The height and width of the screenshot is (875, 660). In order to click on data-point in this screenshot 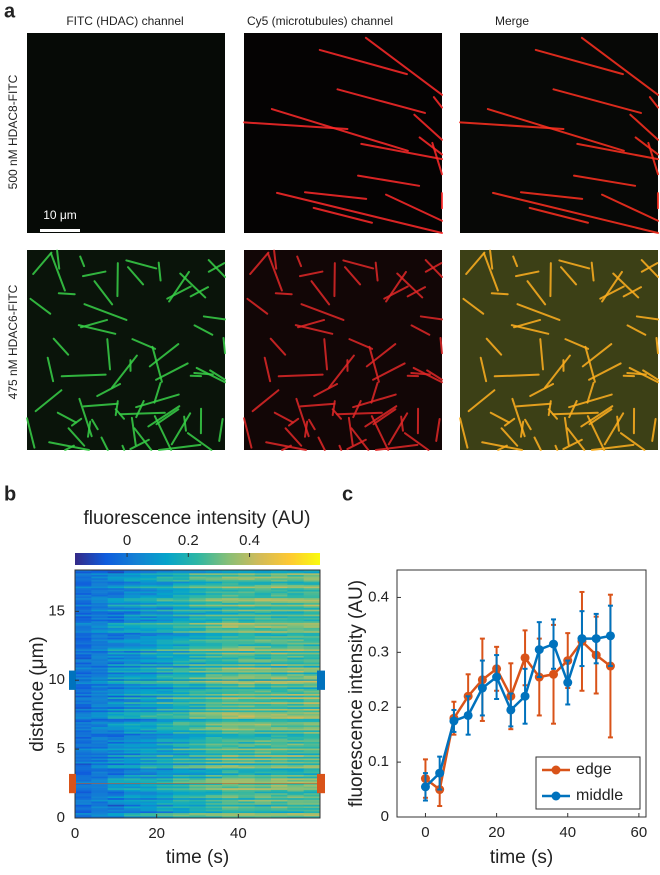, I will do `click(554, 644)`.